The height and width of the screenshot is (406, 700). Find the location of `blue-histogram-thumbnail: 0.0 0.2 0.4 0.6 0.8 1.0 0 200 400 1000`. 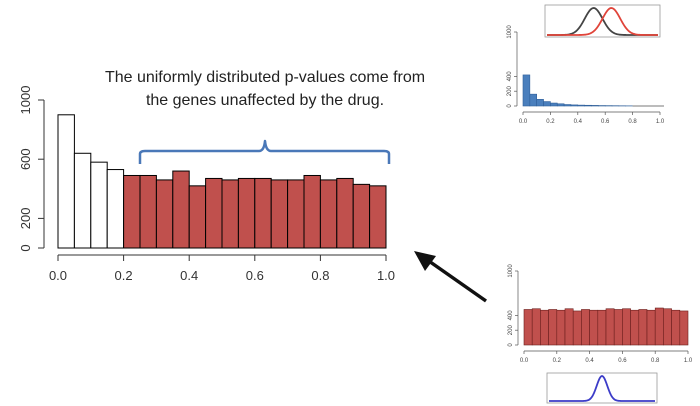

blue-histogram-thumbnail: 0.0 0.2 0.4 0.6 0.8 1.0 0 200 400 1000 is located at coordinates (586, 75).